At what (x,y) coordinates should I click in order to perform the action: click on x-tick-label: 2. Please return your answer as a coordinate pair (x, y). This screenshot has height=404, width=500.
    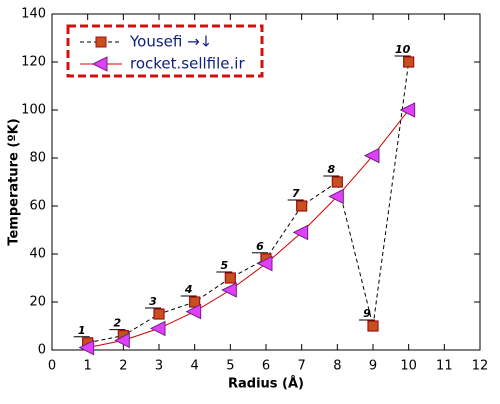
    Looking at the image, I should click on (123, 366).